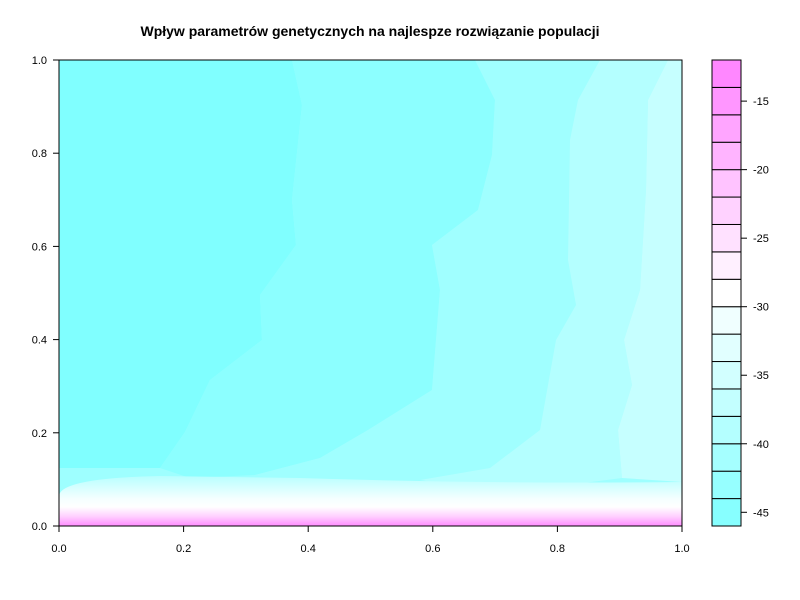 This screenshot has width=800, height=600. I want to click on colorbar-frame, so click(726, 293).